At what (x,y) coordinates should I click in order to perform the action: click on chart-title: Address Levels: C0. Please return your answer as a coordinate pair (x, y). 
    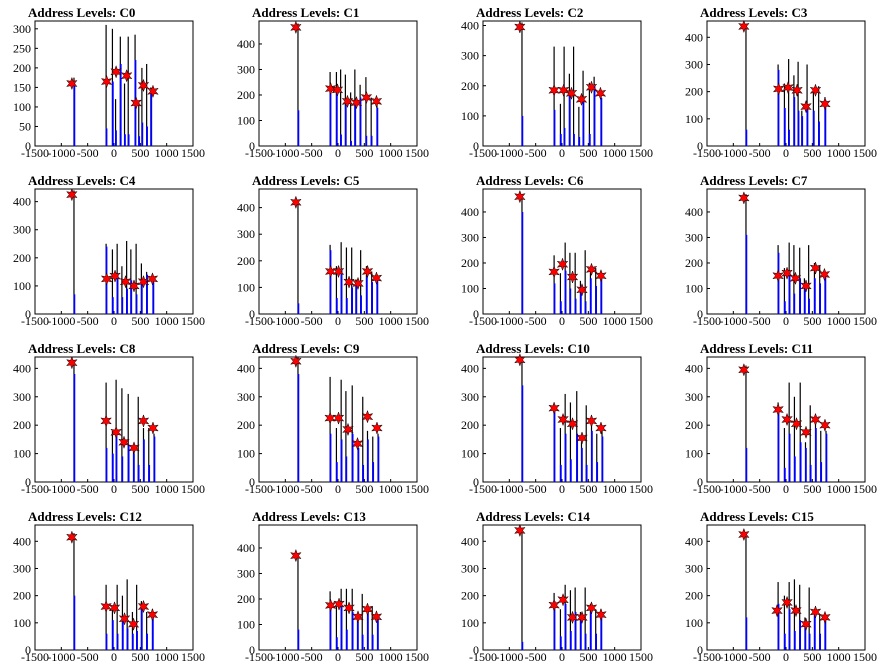
    Looking at the image, I should click on (82, 12).